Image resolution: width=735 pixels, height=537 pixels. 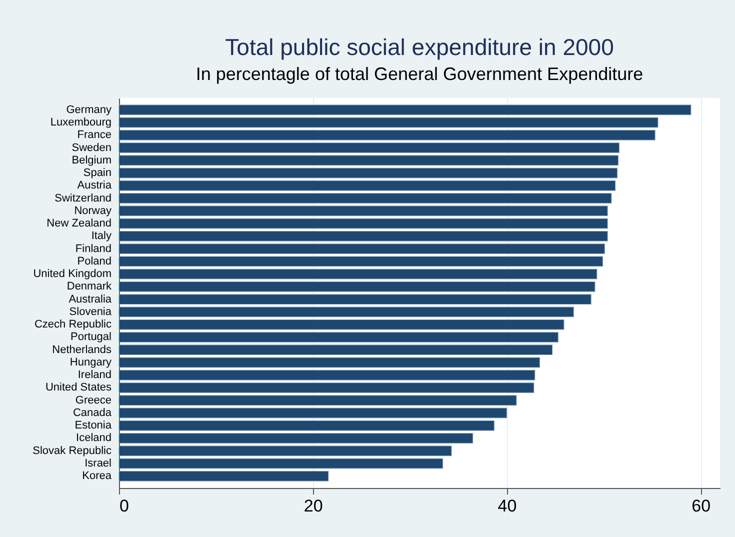 What do you see at coordinates (419, 47) in the screenshot?
I see `chart-title: Total public social expenditure in 2000` at bounding box center [419, 47].